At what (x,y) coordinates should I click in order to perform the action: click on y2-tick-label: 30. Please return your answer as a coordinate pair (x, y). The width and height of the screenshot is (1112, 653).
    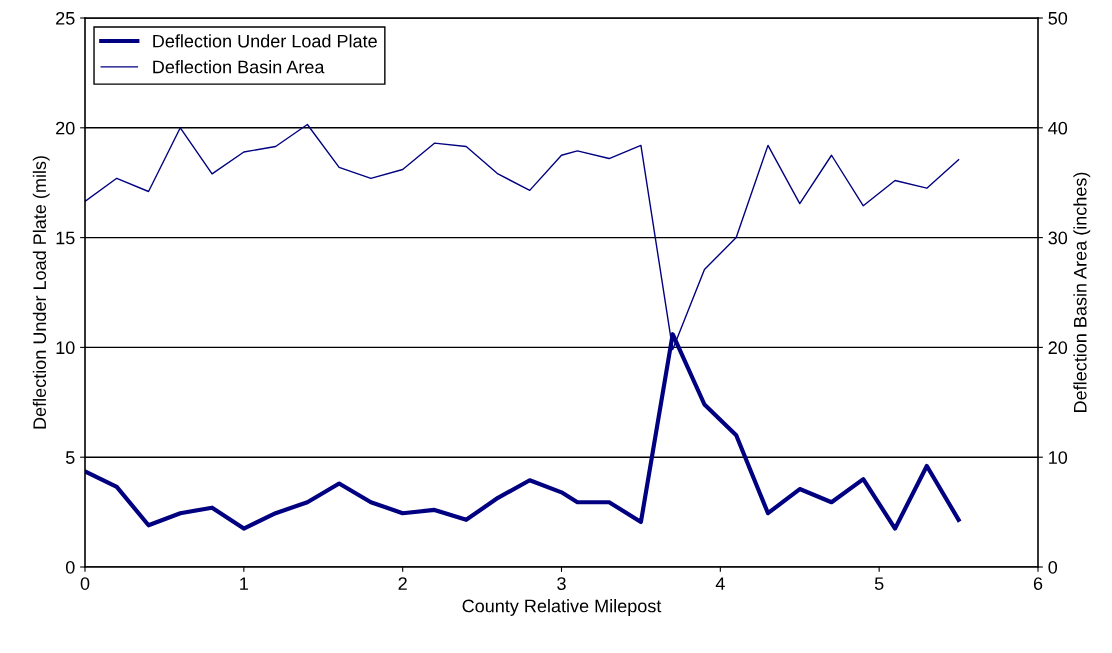
    Looking at the image, I should click on (1058, 238).